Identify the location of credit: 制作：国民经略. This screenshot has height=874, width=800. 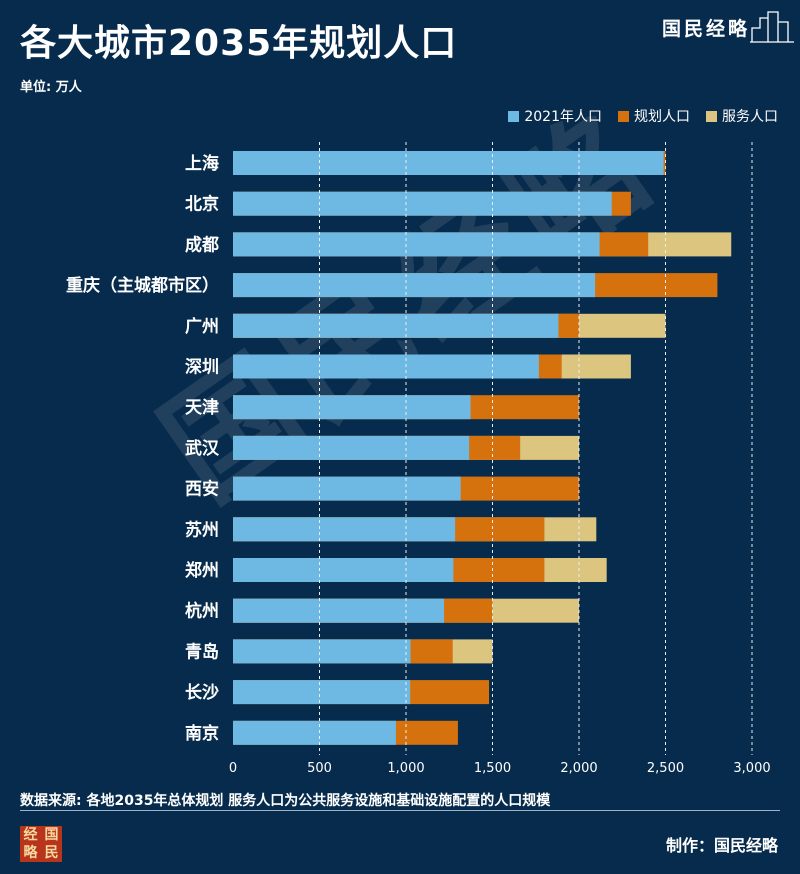
(721, 845).